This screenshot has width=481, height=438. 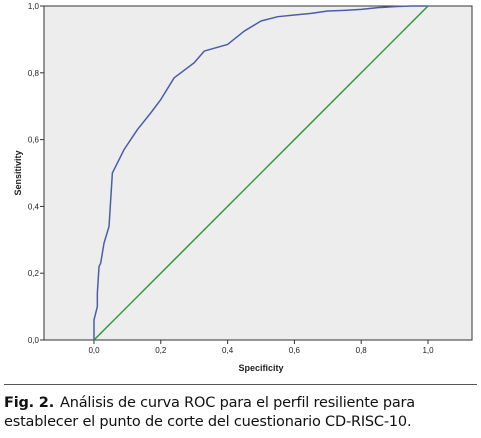 I want to click on x-tick-label: 0,8, so click(x=362, y=350).